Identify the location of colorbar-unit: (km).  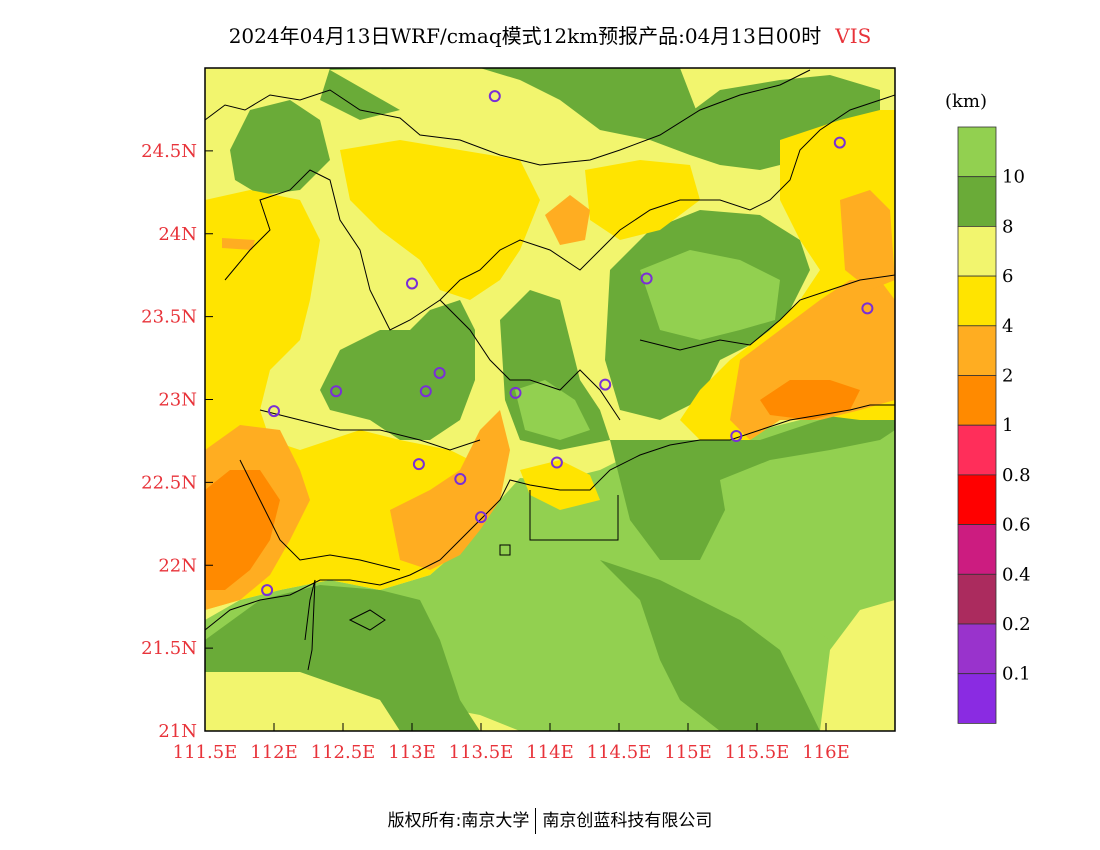
(966, 101).